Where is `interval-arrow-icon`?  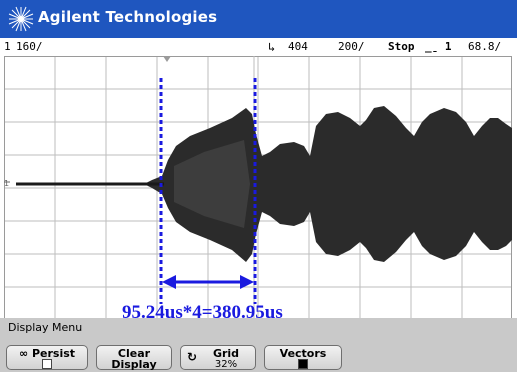
interval-arrow-icon is located at coordinates (208, 282).